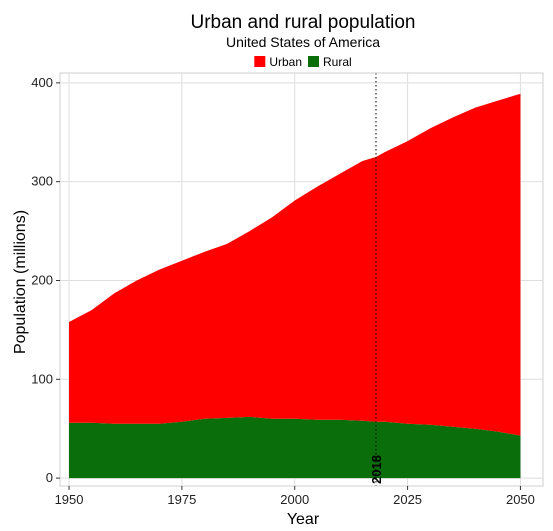  I want to click on y-tick-label: 300, so click(42, 181).